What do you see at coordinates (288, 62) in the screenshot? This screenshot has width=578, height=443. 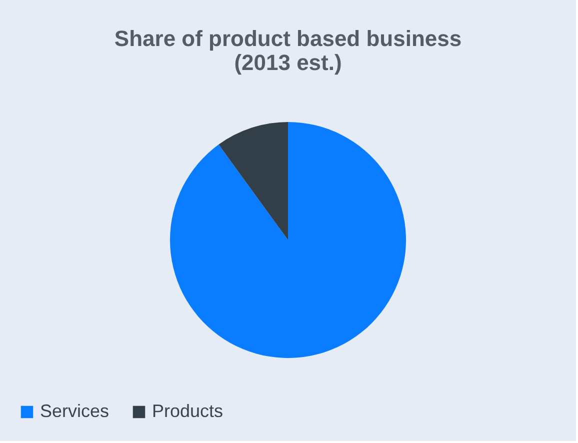 I see `text: (2013 est.)` at bounding box center [288, 62].